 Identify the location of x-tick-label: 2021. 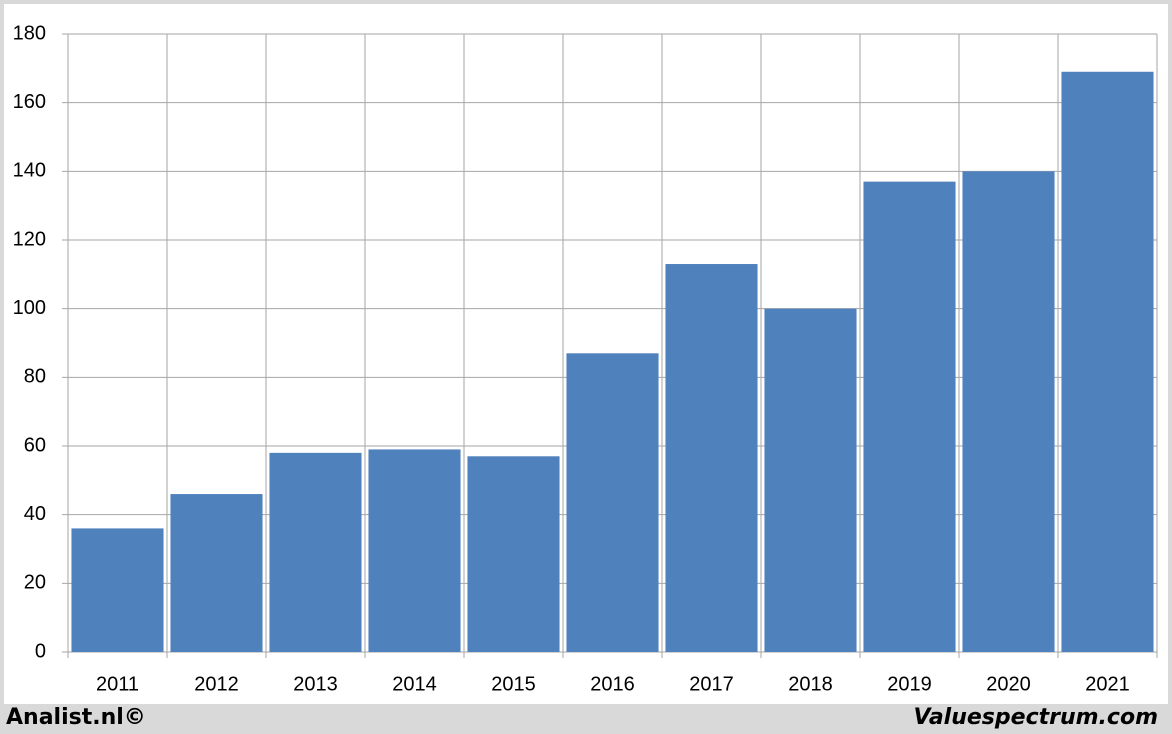
(1107, 684).